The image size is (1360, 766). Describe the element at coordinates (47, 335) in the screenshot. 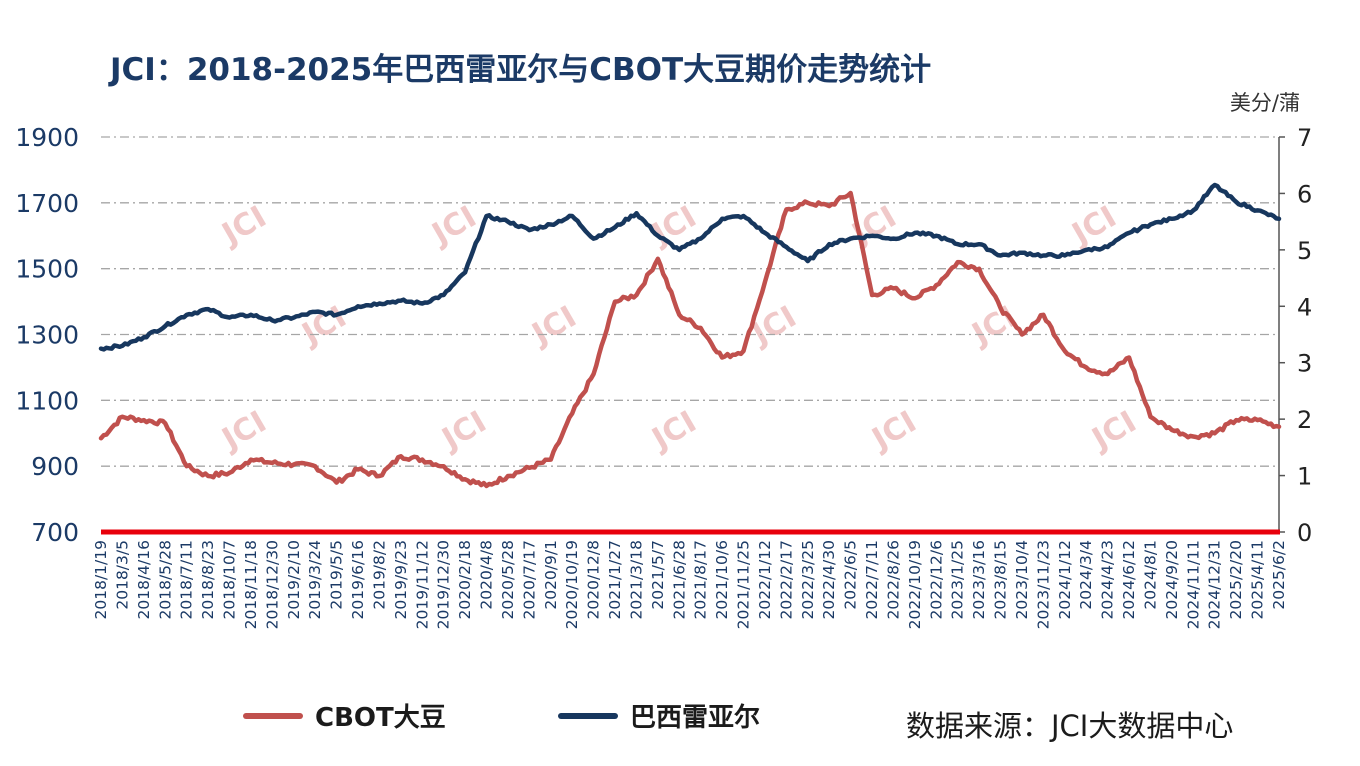

I see `left-axis-ticks: 700 900 1100 1300 1500 1700 1900` at that location.